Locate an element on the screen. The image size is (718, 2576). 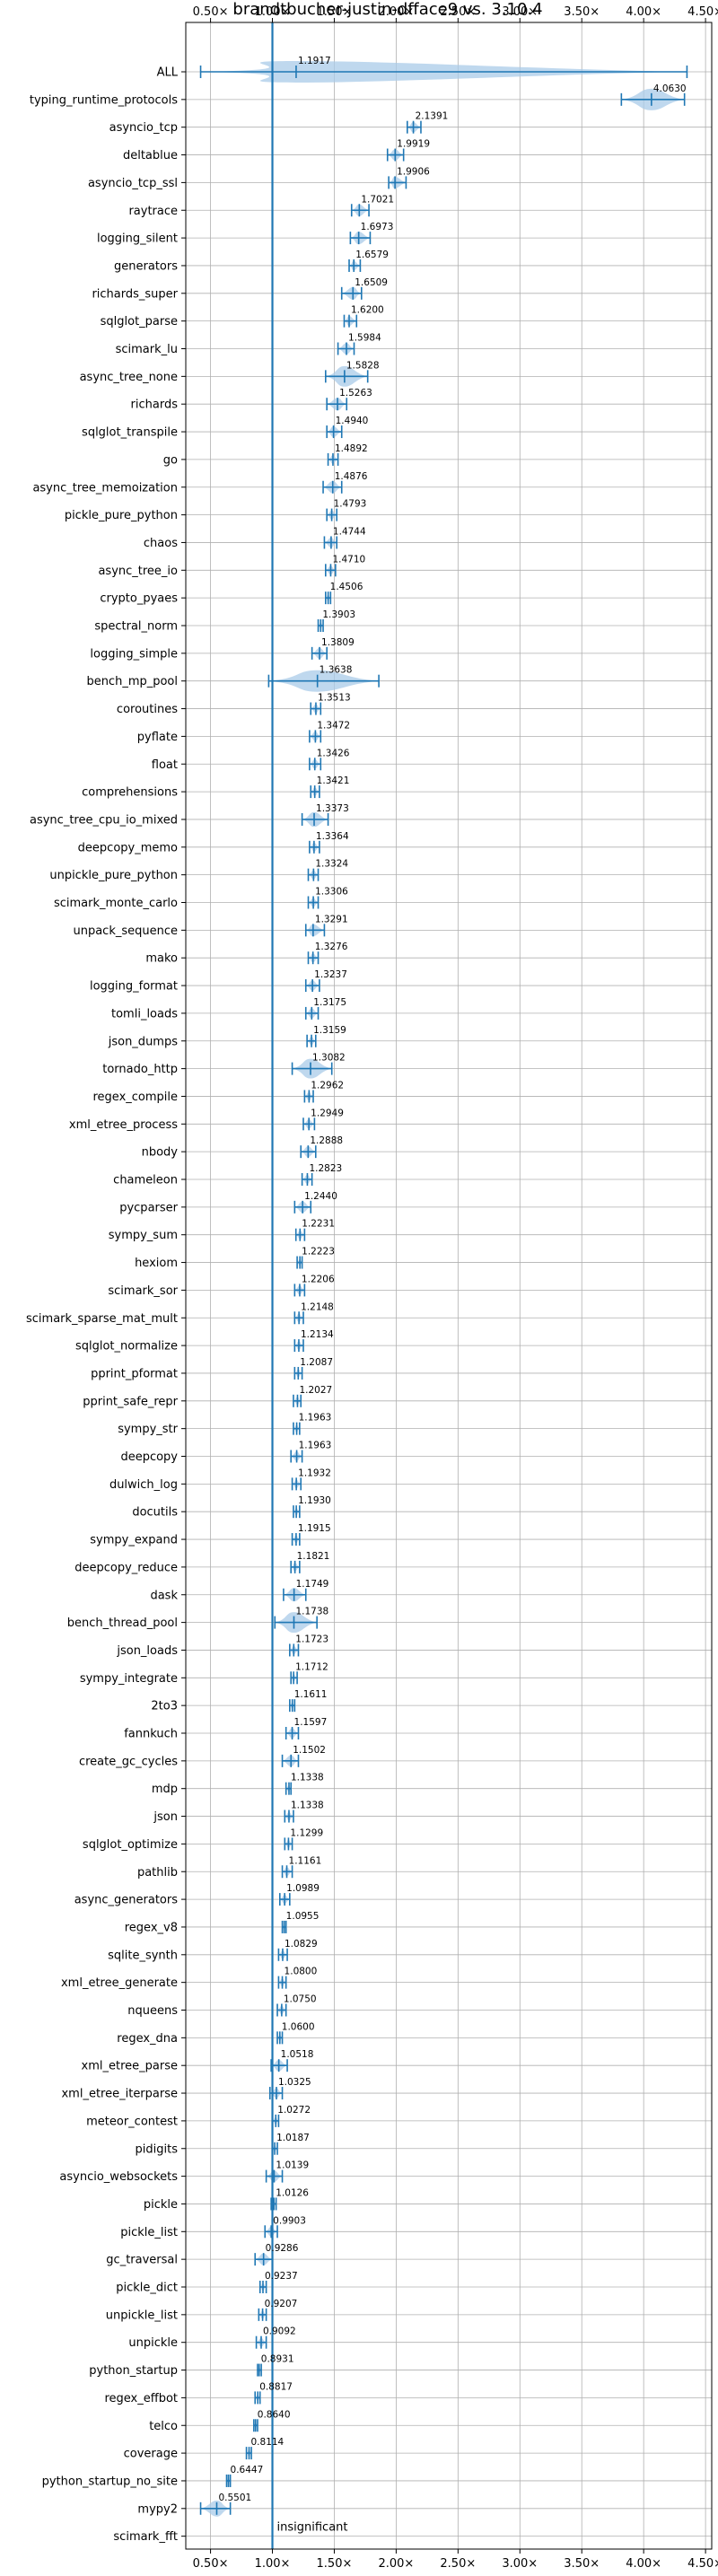
value-label: 1.3324 is located at coordinates (331, 864).